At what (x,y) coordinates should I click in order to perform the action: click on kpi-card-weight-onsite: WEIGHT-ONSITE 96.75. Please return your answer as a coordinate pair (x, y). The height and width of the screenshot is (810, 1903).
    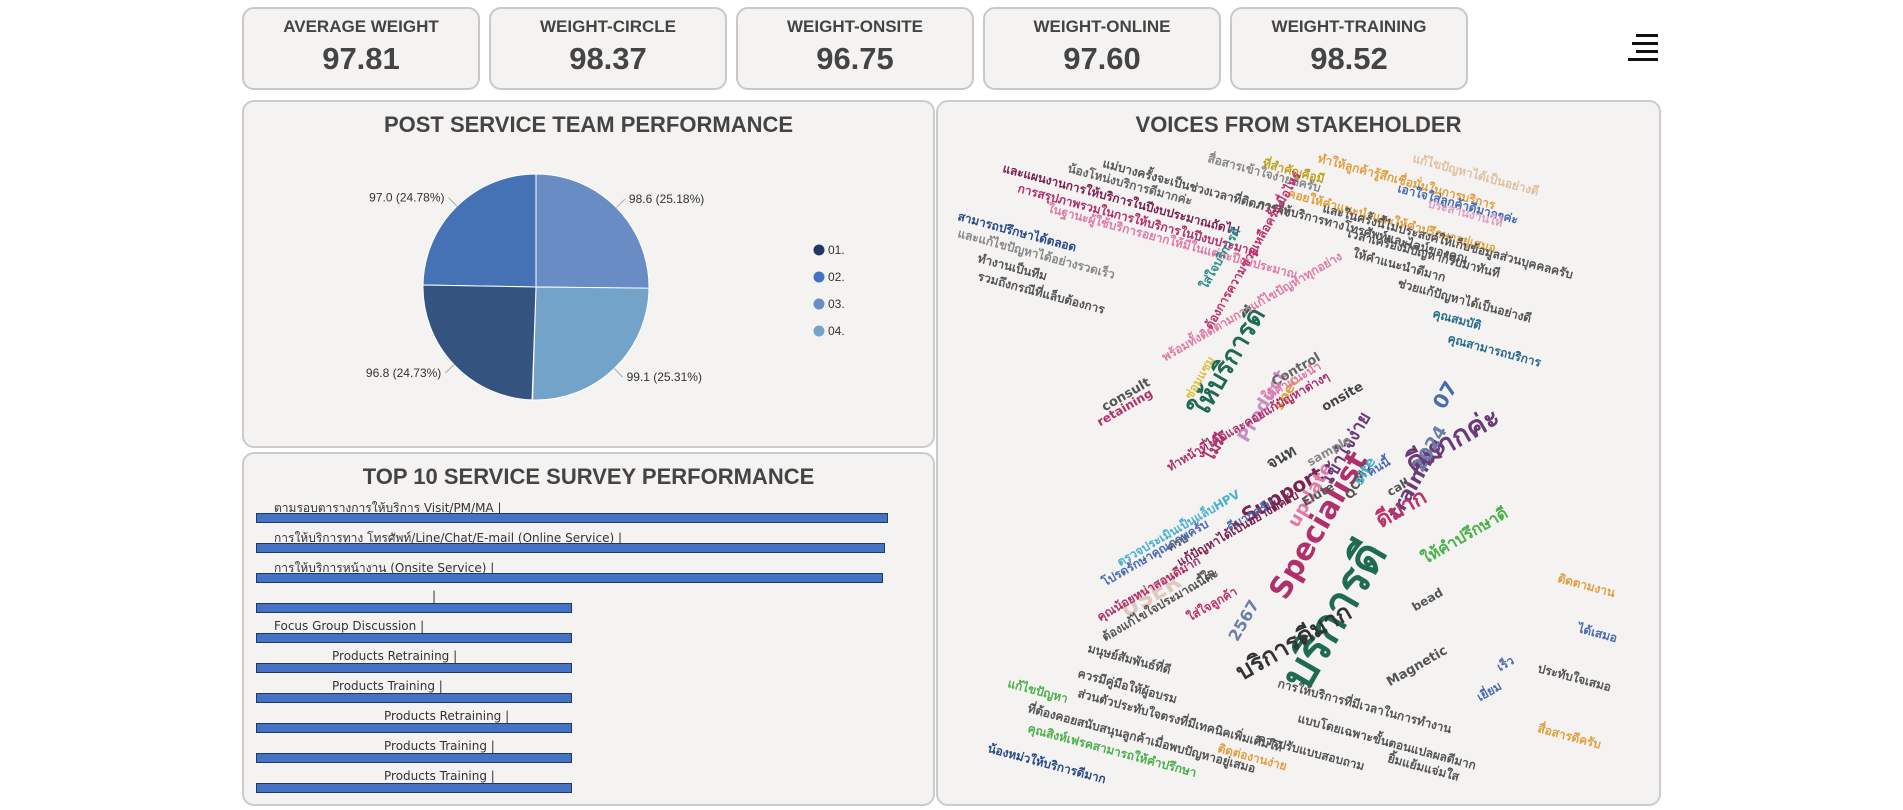
    Looking at the image, I should click on (855, 48).